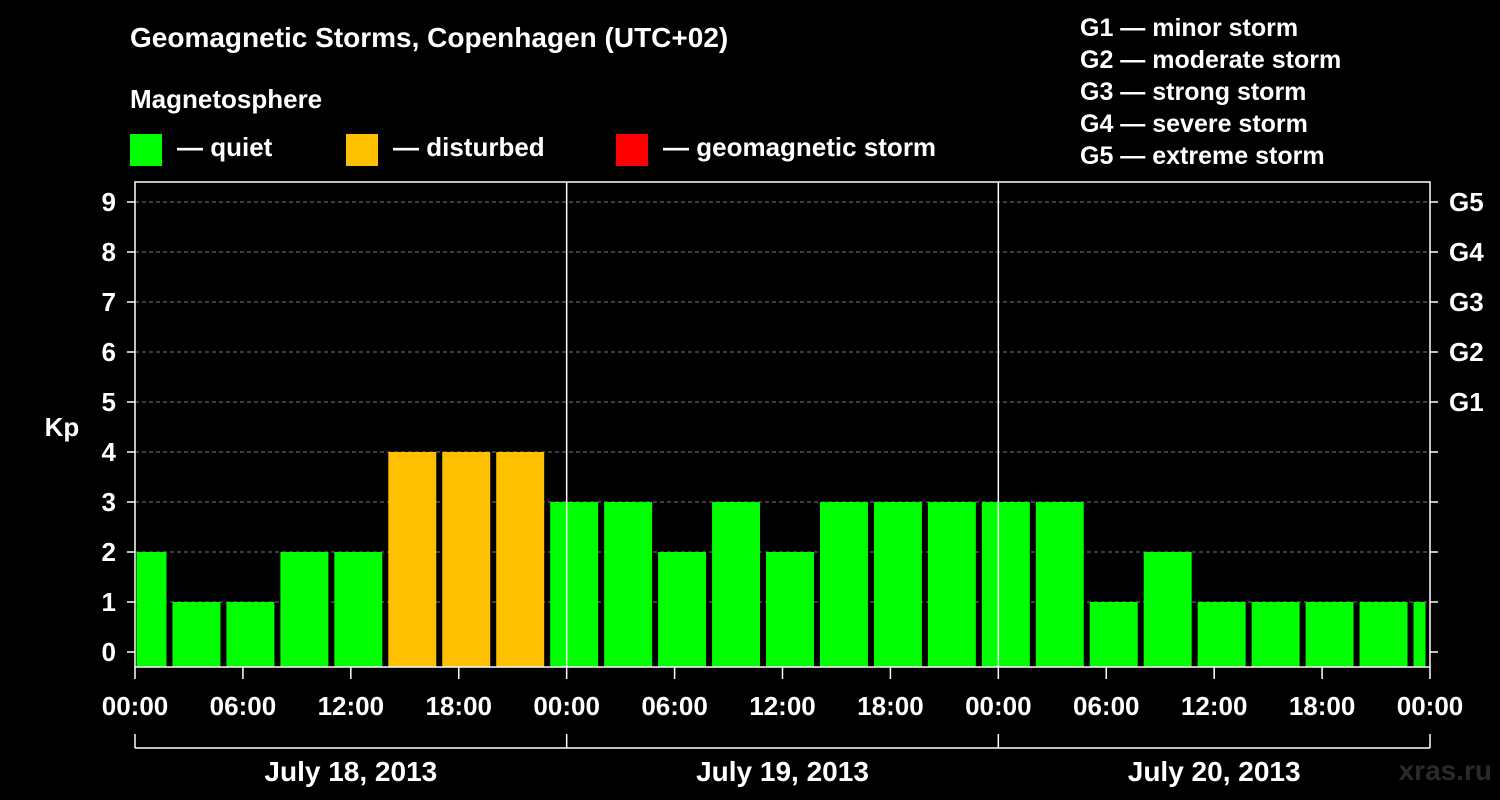 This screenshot has height=800, width=1500. Describe the element at coordinates (1214, 706) in the screenshot. I see `x-tick-label-10: 12:00` at that location.